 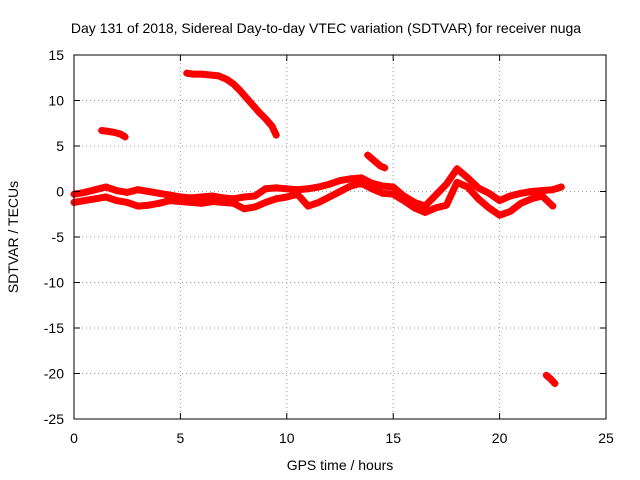 What do you see at coordinates (60, 192) in the screenshot?
I see `y-tick-label: 0` at bounding box center [60, 192].